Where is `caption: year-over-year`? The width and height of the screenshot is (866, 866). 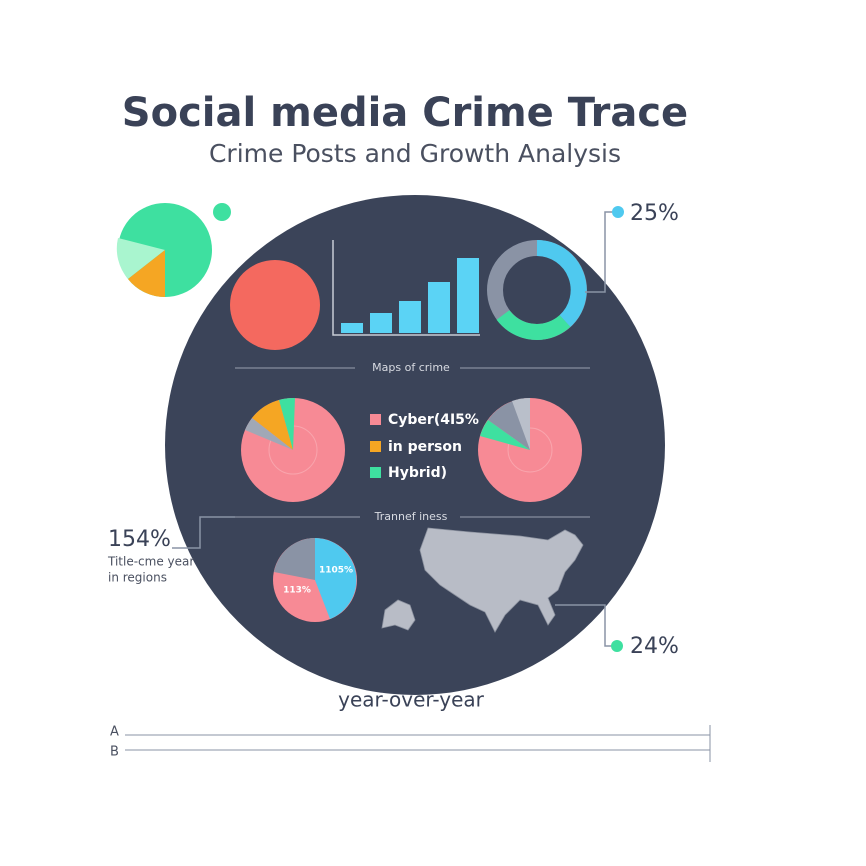
caption: year-over-year is located at coordinates (411, 700).